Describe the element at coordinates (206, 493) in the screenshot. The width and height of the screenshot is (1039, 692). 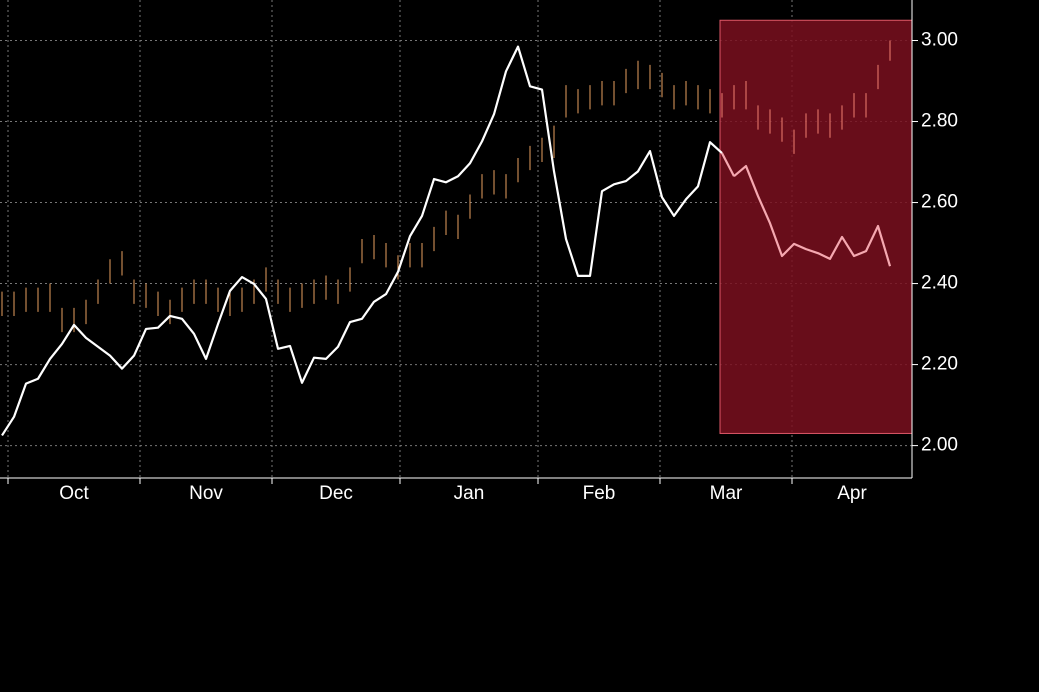
I see `x-tick-label: Nov` at that location.